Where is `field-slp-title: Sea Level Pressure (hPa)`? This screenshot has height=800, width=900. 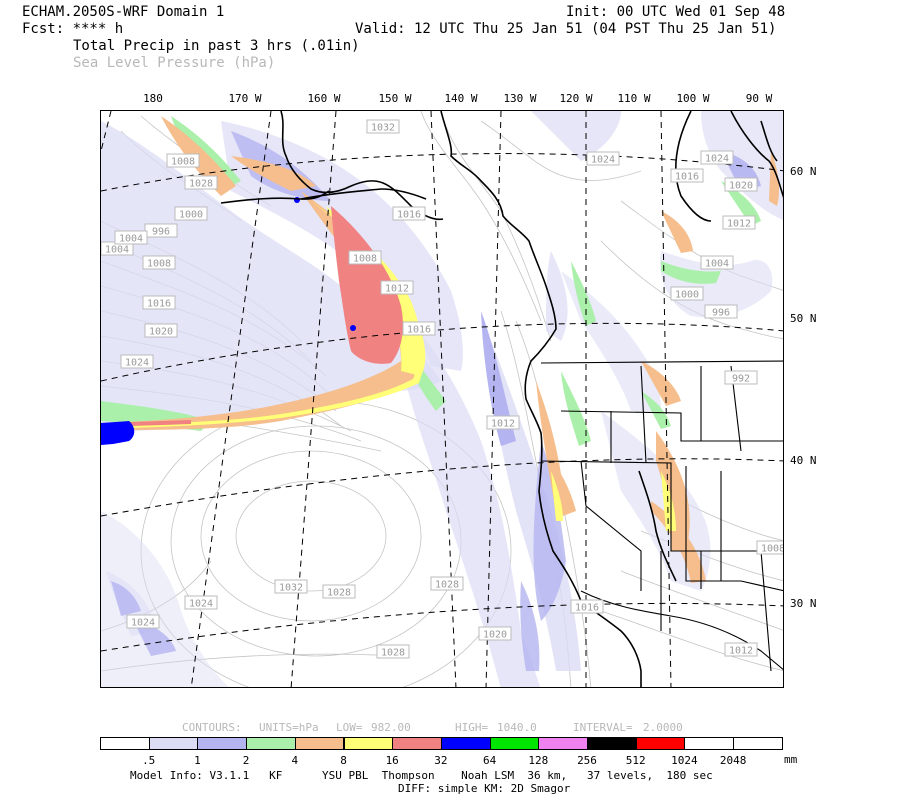 field-slp-title: Sea Level Pressure (hPa) is located at coordinates (174, 63).